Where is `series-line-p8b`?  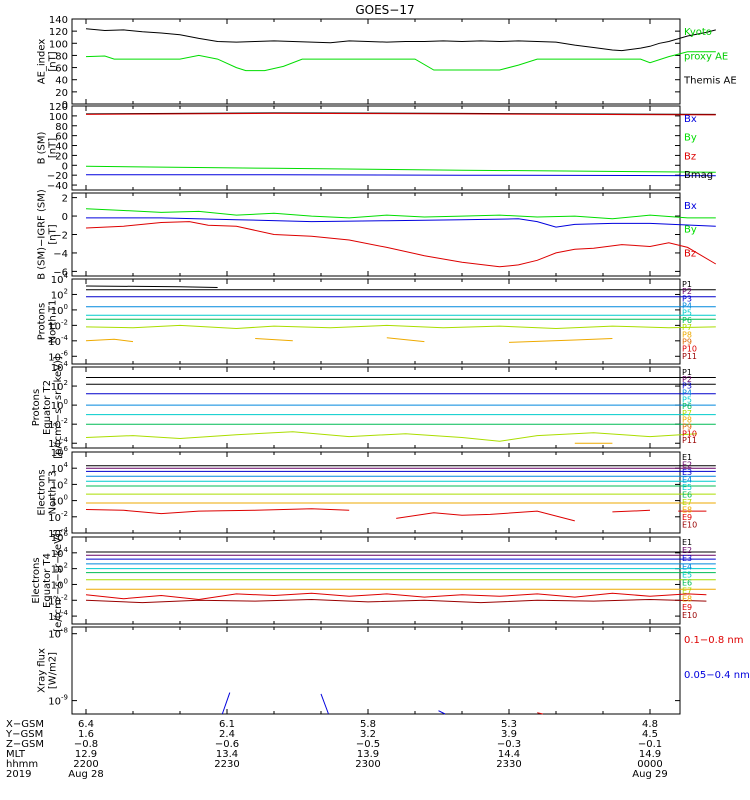
series-line-p8b is located at coordinates (274, 340).